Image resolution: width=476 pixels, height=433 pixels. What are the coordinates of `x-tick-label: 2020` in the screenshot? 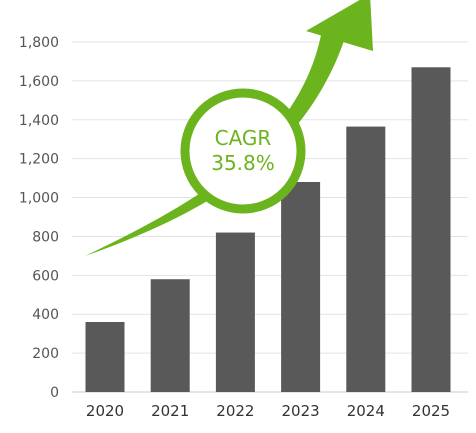 It's located at (105, 411).